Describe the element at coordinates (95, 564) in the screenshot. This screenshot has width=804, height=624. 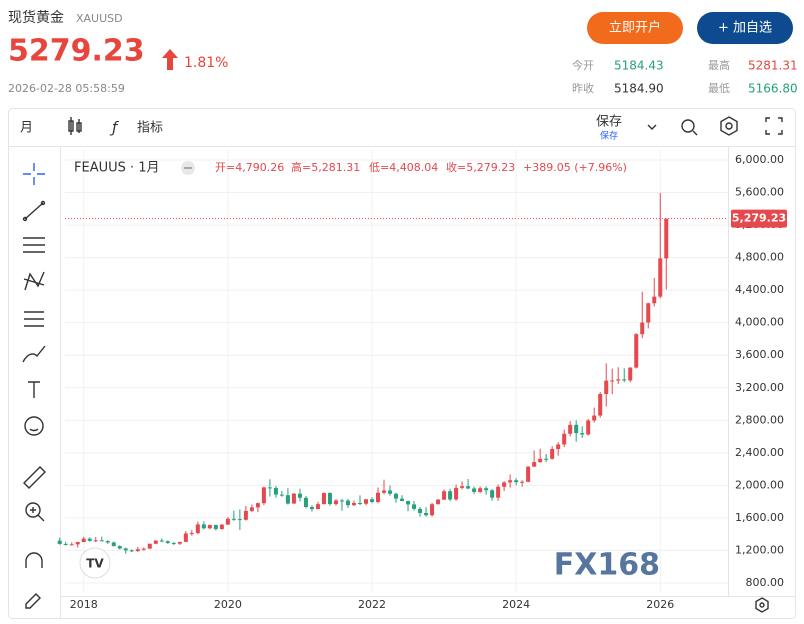
I see `tv-logo-text: TV` at that location.